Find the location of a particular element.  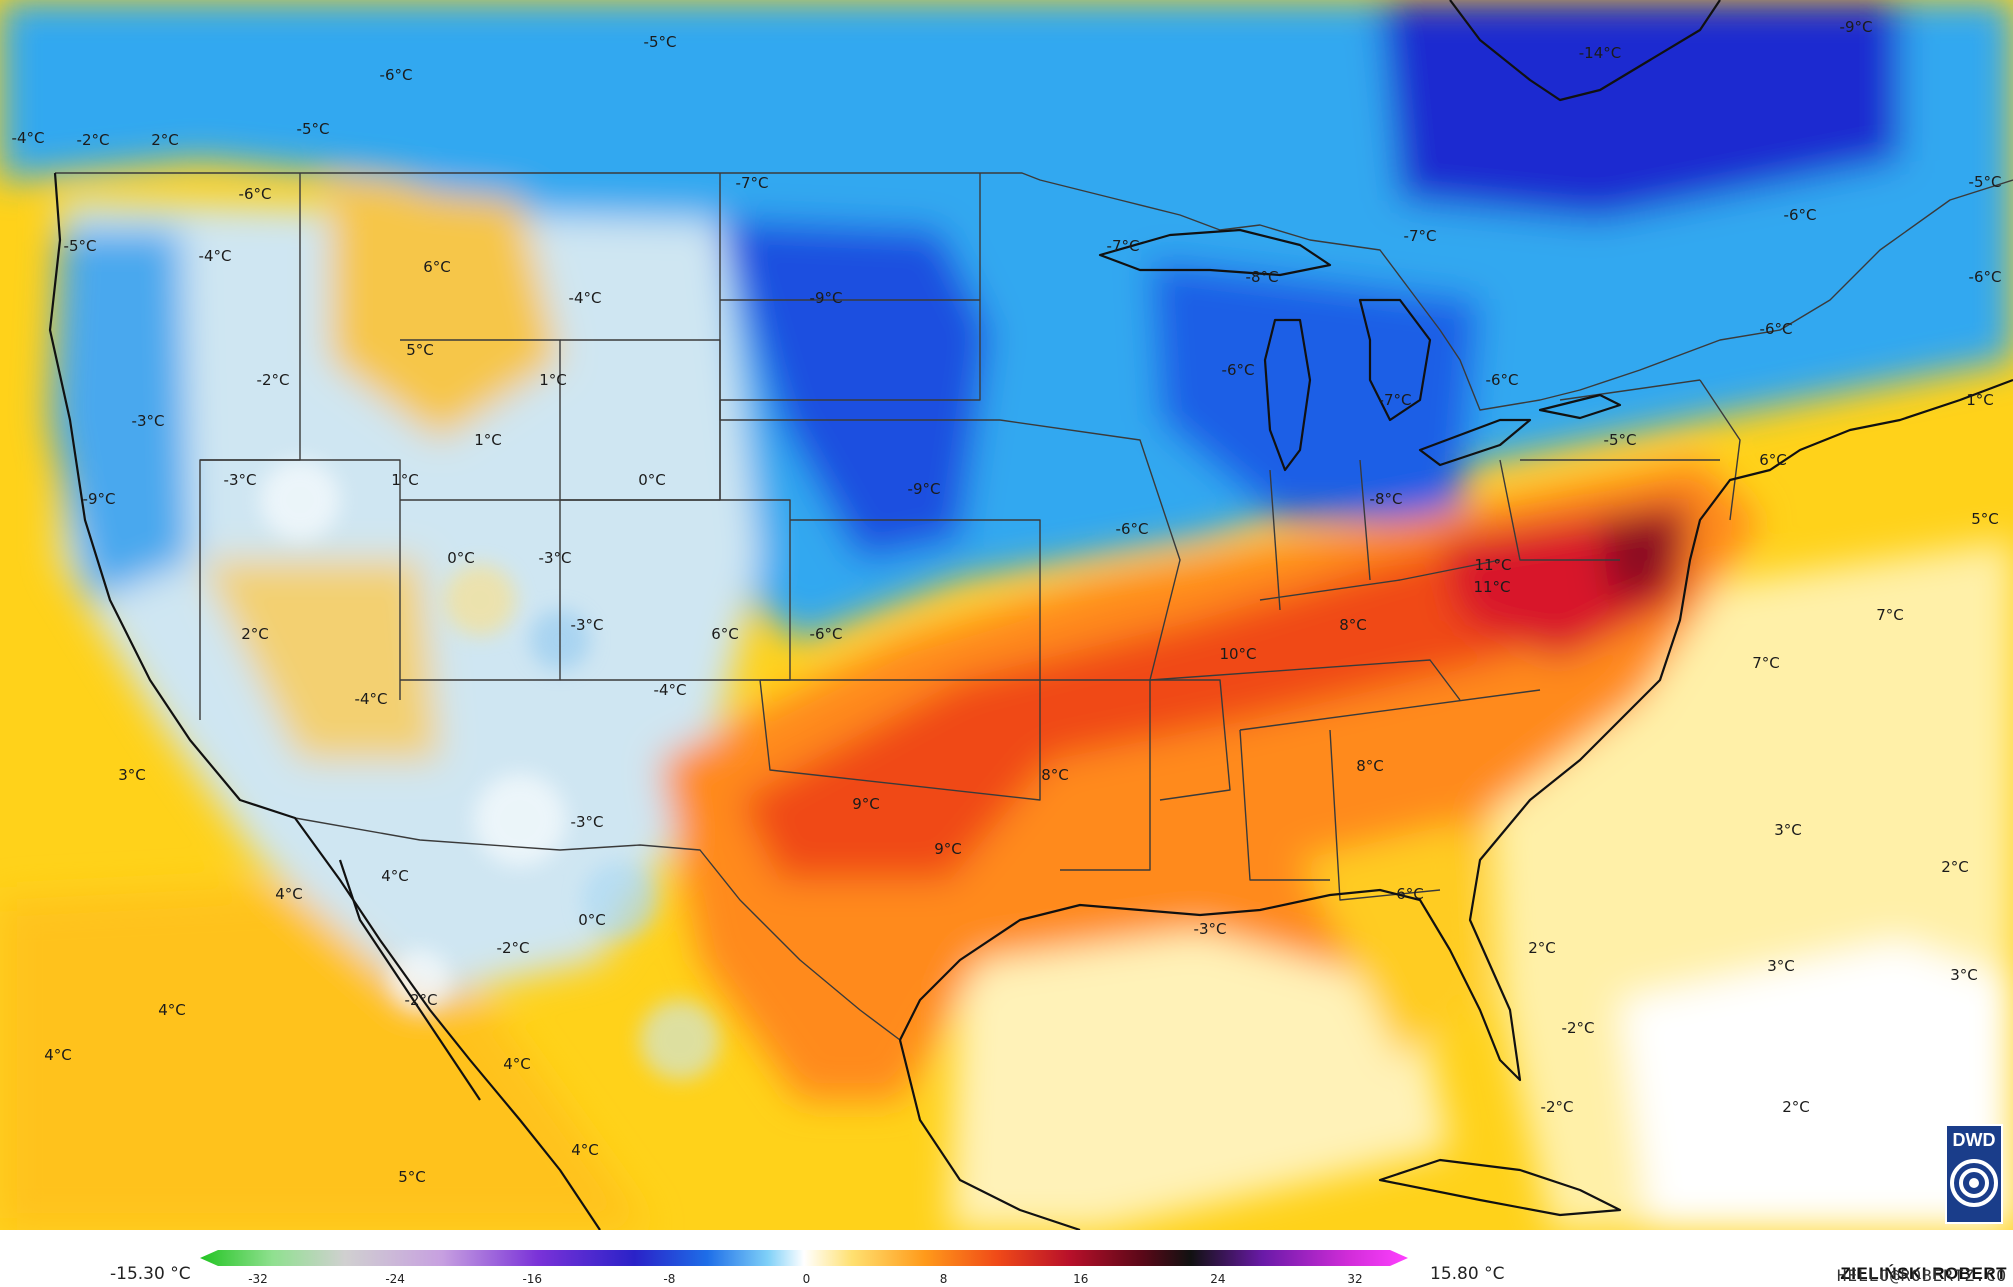

legend-tick-label: 24 is located at coordinates (1218, 1279).